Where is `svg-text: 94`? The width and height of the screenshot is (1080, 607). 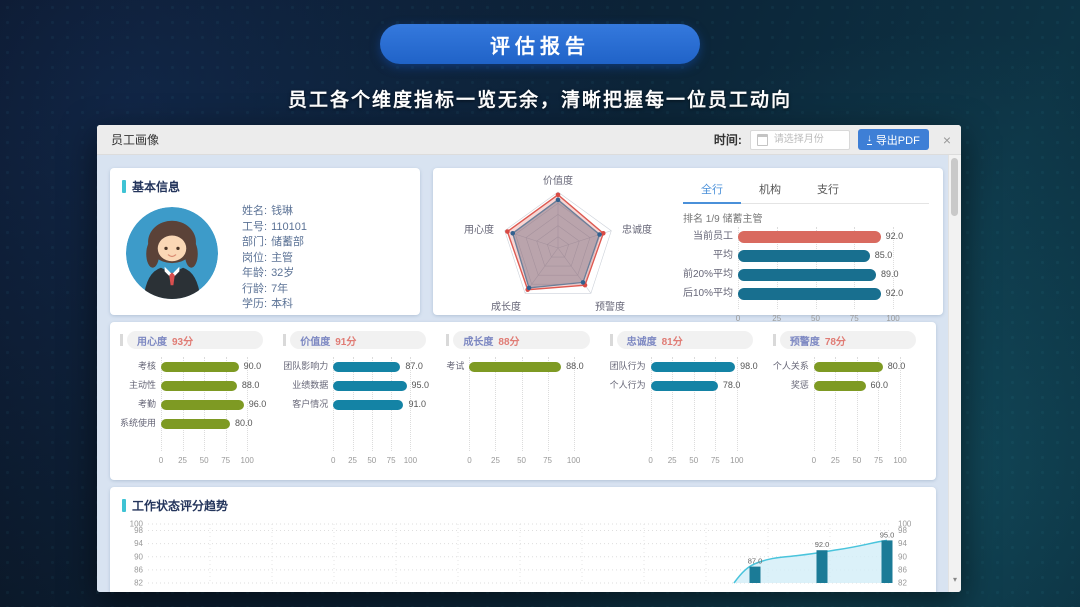
svg-text: 94 is located at coordinates (902, 543).